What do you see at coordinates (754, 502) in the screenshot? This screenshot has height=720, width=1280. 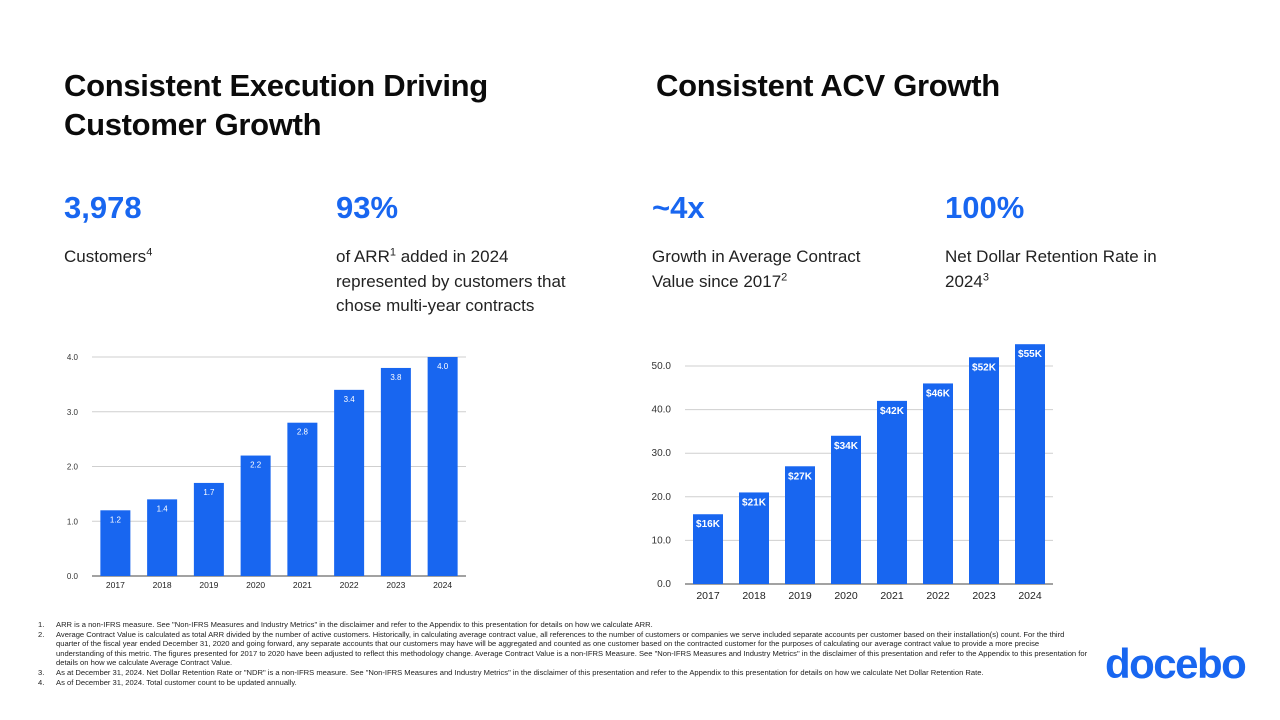 I see `bar-value-label: $21K` at bounding box center [754, 502].